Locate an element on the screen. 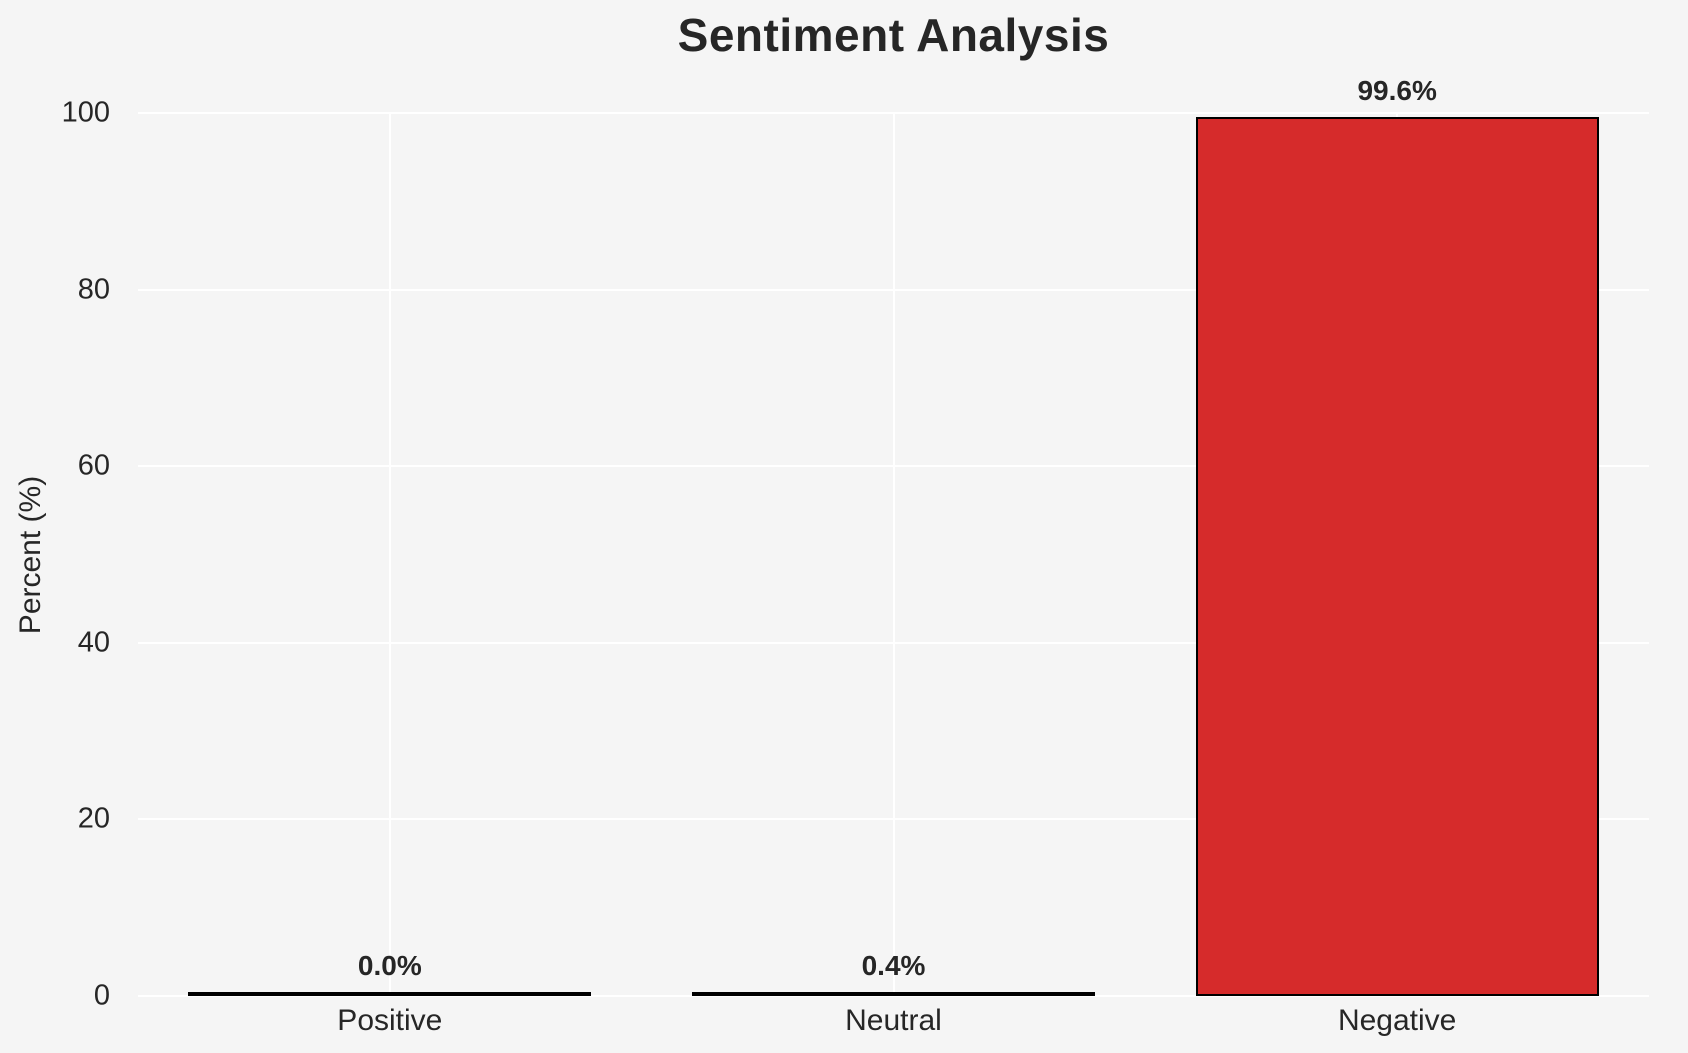  gridline-x-neutral is located at coordinates (893, 554).